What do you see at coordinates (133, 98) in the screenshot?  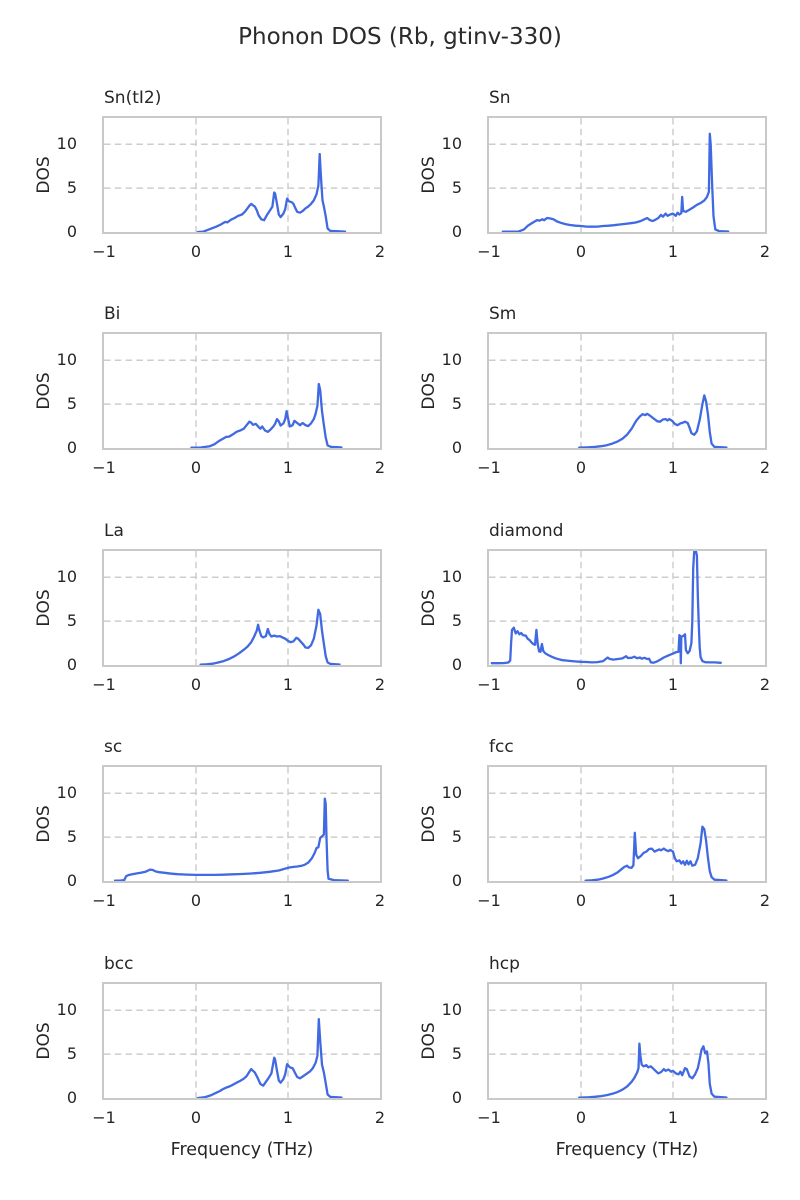 I see `subplot-title: Sn(tI2)` at bounding box center [133, 98].